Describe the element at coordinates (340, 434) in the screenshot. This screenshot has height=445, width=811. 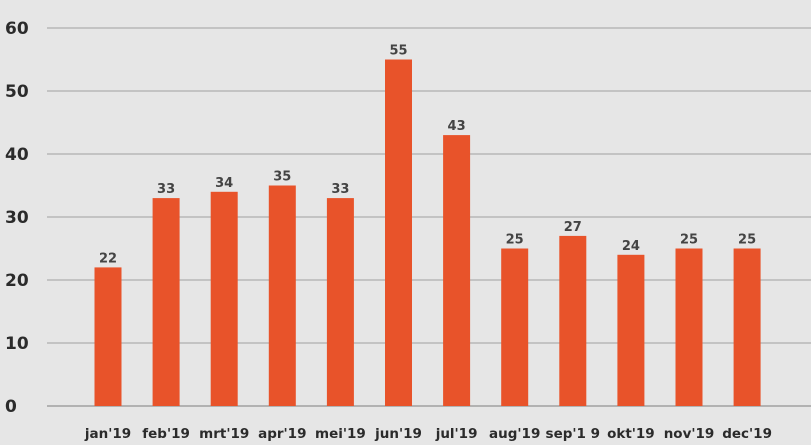
I see `x-tick-label: mei'19` at that location.